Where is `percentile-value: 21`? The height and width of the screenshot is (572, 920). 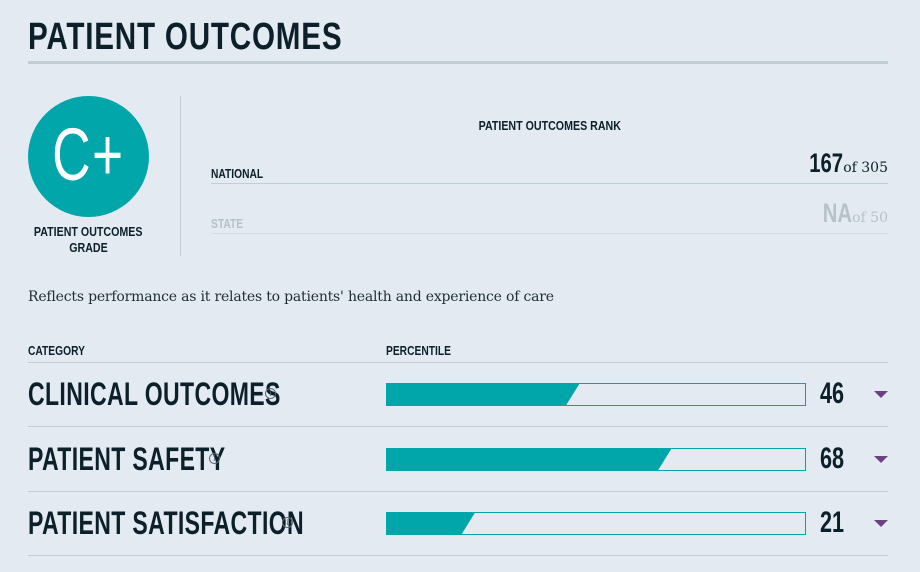
percentile-value: 21 is located at coordinates (832, 522).